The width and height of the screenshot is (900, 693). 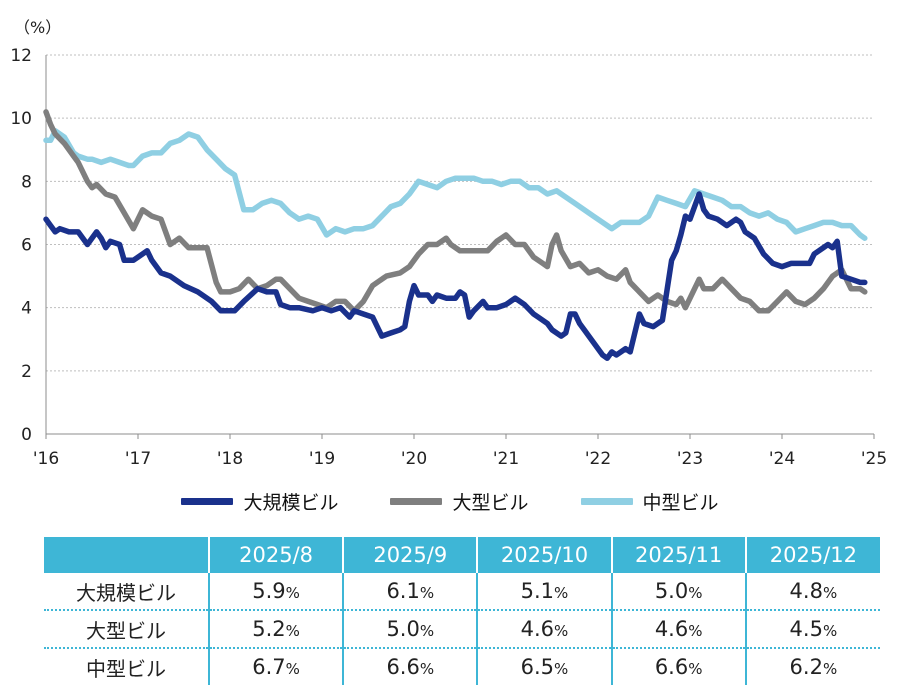 What do you see at coordinates (138, 459) in the screenshot?
I see `x-tick-label: '17` at bounding box center [138, 459].